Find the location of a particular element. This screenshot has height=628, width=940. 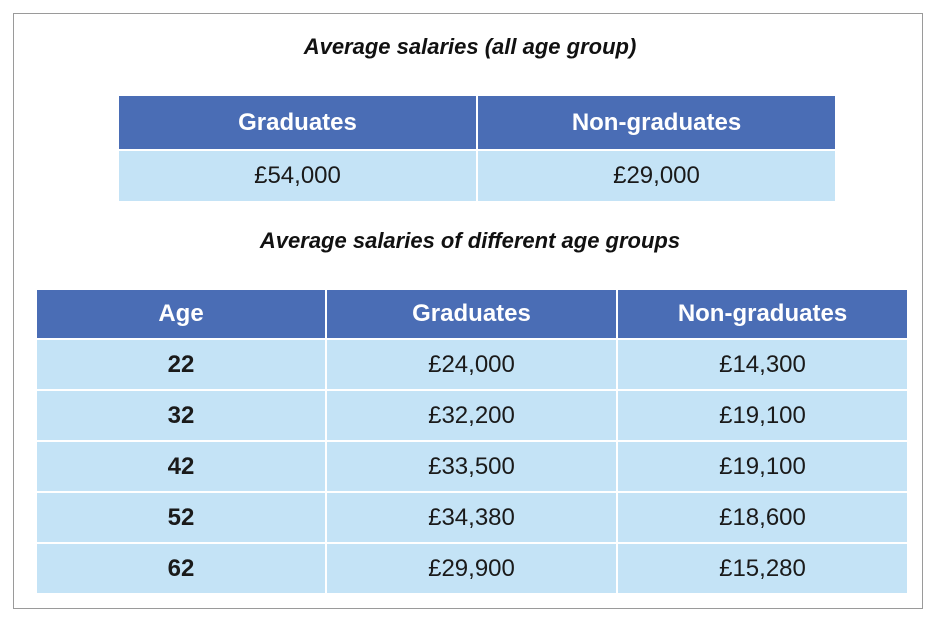

table-header-row: Graduates Non-graduates is located at coordinates (477, 122).